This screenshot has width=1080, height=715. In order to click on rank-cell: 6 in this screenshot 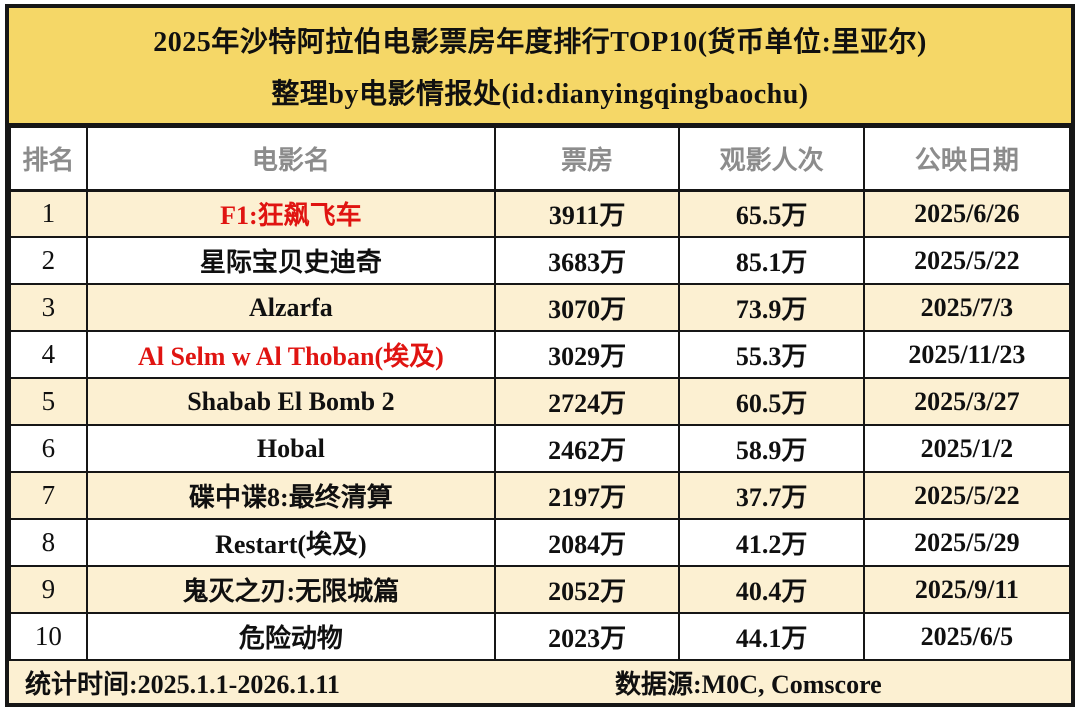, I will do `click(48, 448)`.